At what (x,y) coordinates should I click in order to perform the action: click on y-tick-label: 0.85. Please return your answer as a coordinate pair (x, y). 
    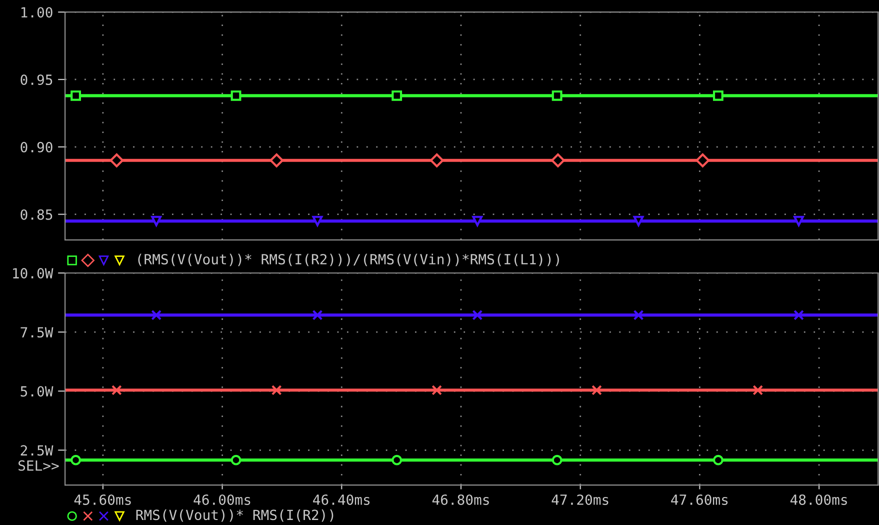
    Looking at the image, I should click on (36, 214).